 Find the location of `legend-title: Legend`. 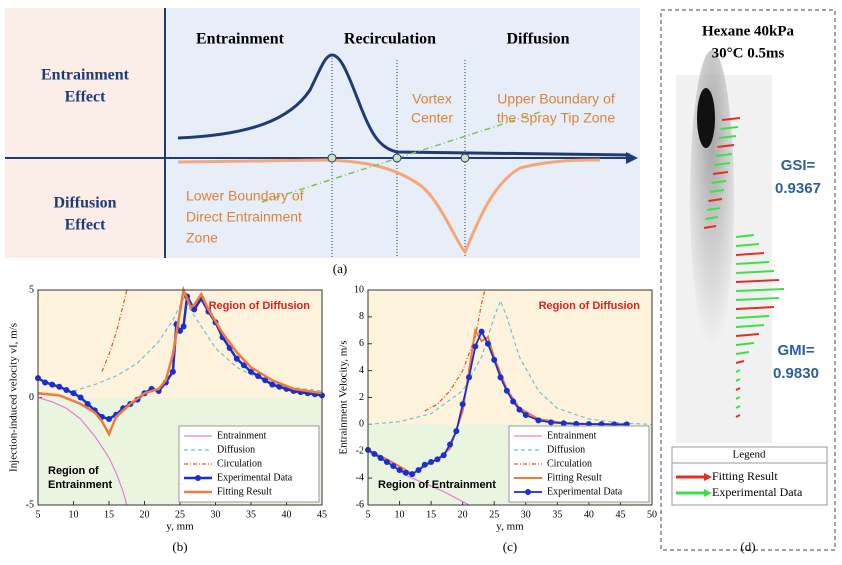

legend-title: Legend is located at coordinates (749, 455).